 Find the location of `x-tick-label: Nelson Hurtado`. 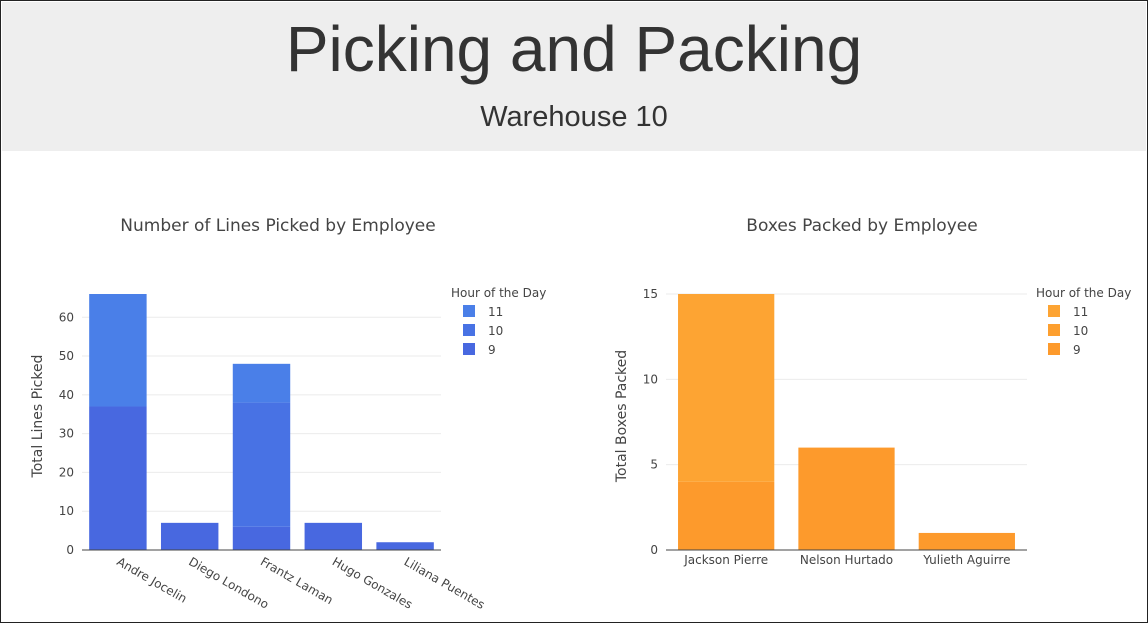

x-tick-label: Nelson Hurtado is located at coordinates (846, 560).